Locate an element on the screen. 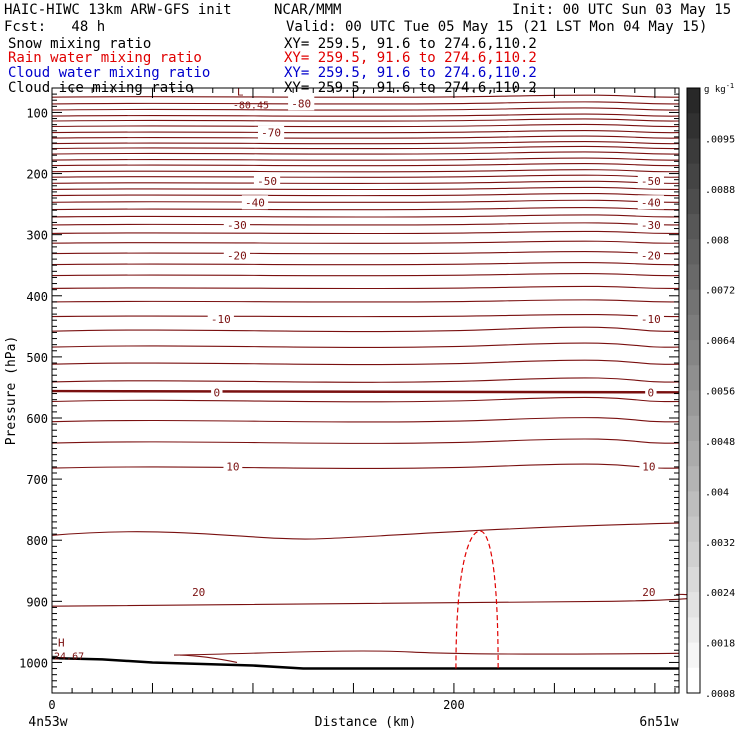 This screenshot has width=740, height=740. colorbar-border is located at coordinates (693, 390).